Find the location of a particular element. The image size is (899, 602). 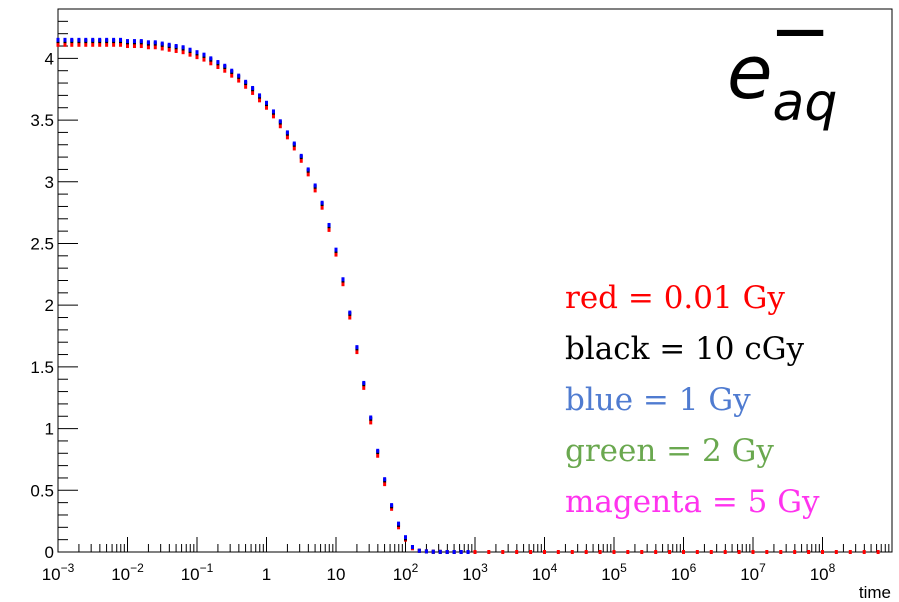

legend-entry: magenta = 5 Gy is located at coordinates (692, 502).